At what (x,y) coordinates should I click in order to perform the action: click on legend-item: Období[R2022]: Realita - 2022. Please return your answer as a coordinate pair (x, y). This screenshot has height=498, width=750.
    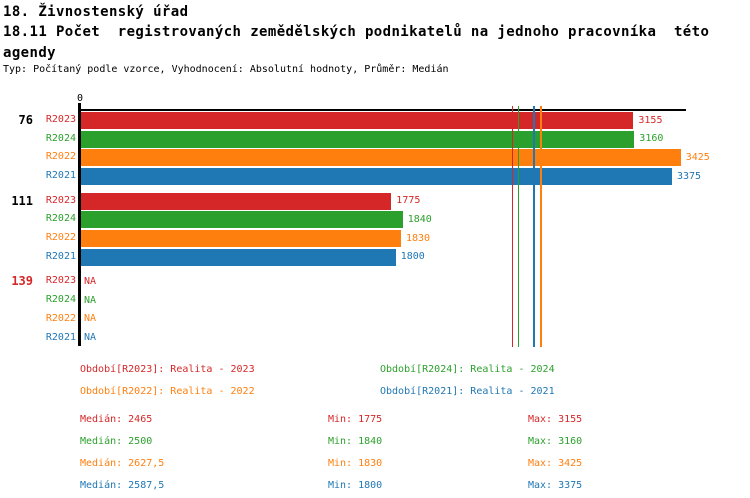
    Looking at the image, I should click on (167, 391).